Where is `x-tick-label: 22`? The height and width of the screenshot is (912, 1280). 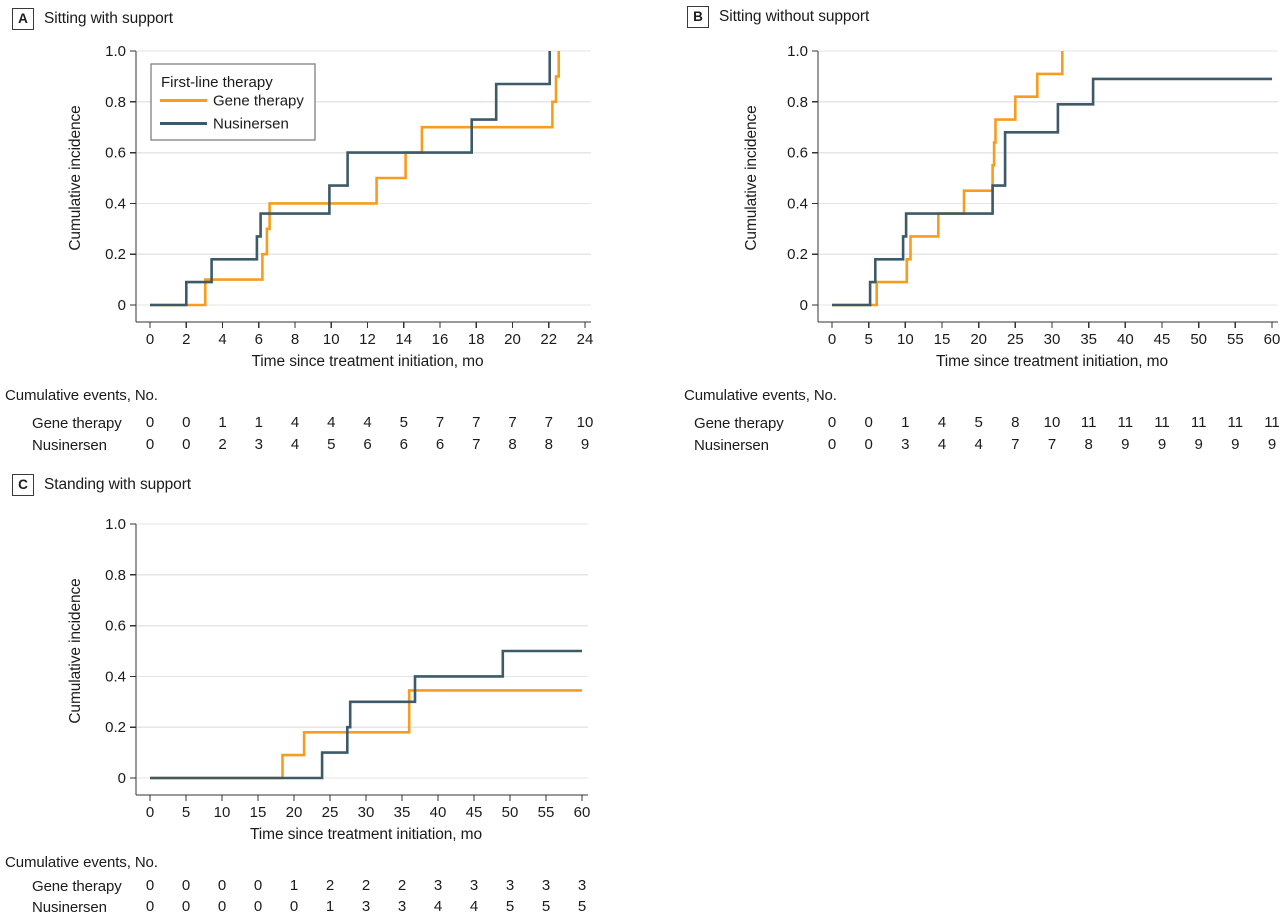 x-tick-label: 22 is located at coordinates (548, 339).